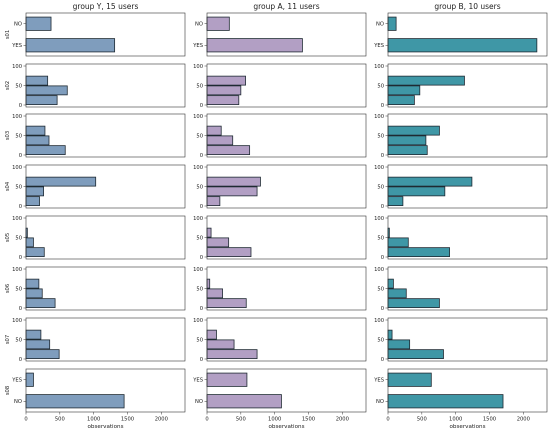  I want to click on x-tick-label: 1500, so click(308, 420).